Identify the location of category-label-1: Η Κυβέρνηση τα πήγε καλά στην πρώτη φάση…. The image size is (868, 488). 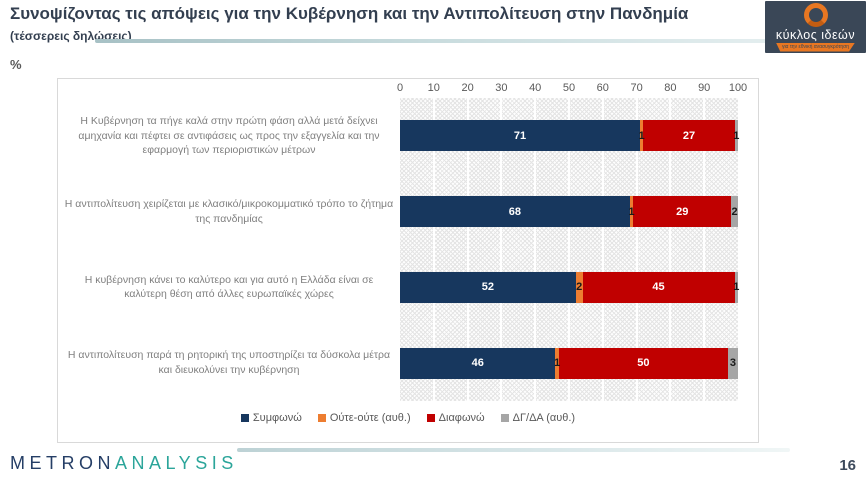
(229, 135).